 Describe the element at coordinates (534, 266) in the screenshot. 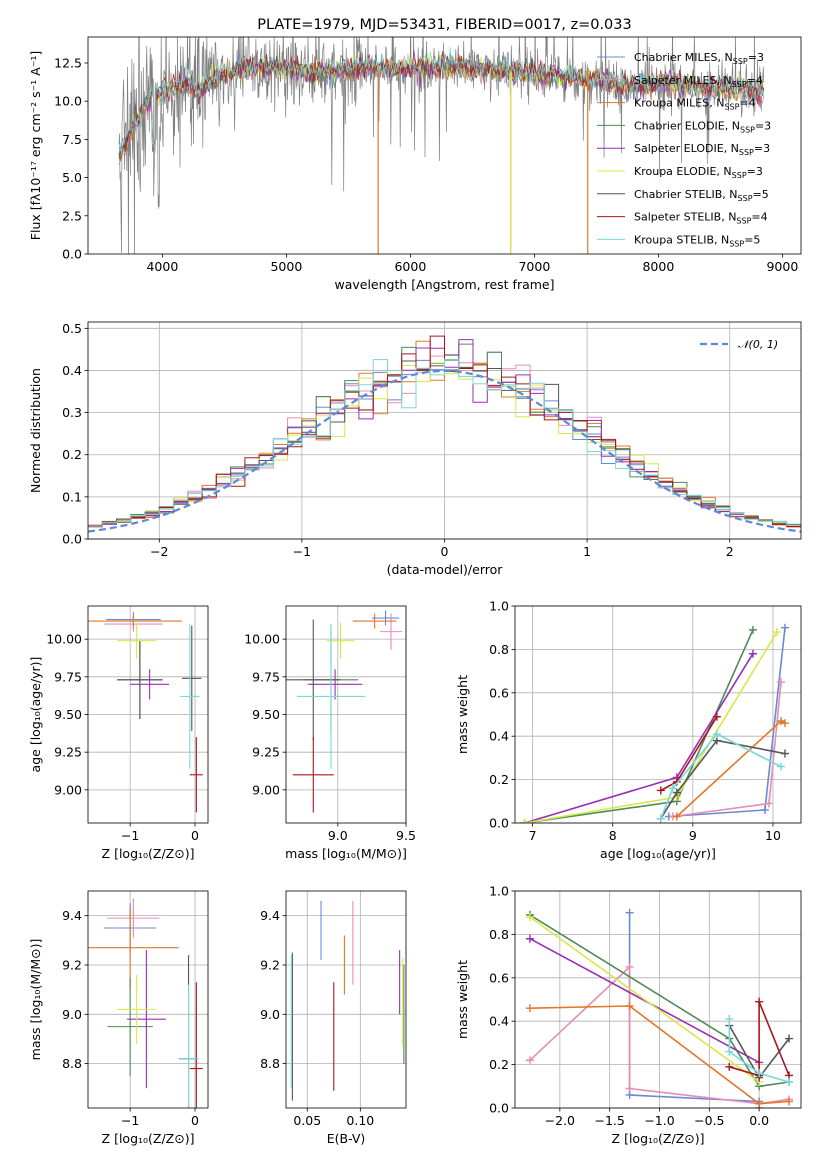

I see `x-tick-label: 7000` at that location.